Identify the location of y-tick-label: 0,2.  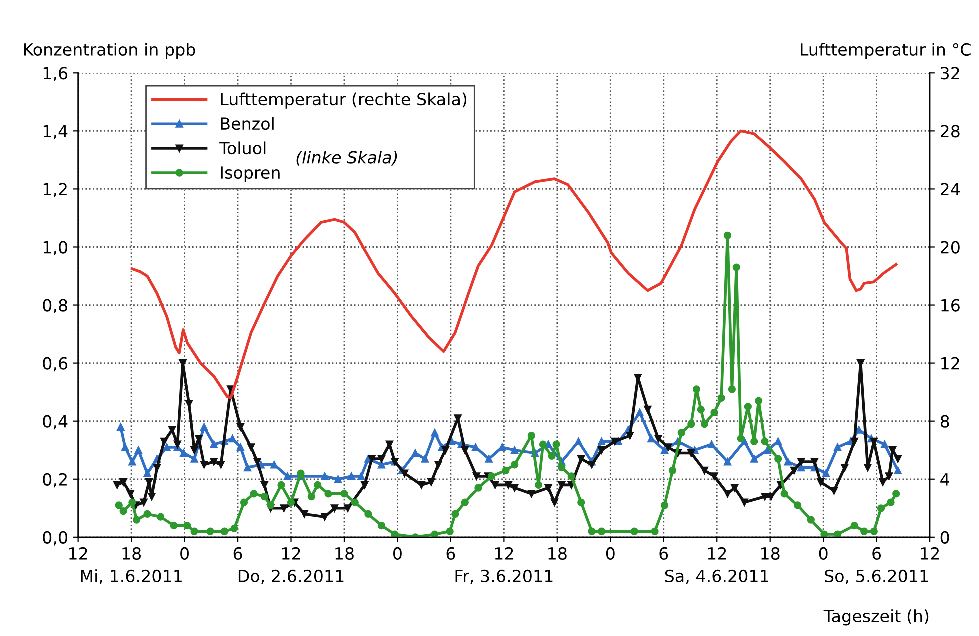
(55, 480).